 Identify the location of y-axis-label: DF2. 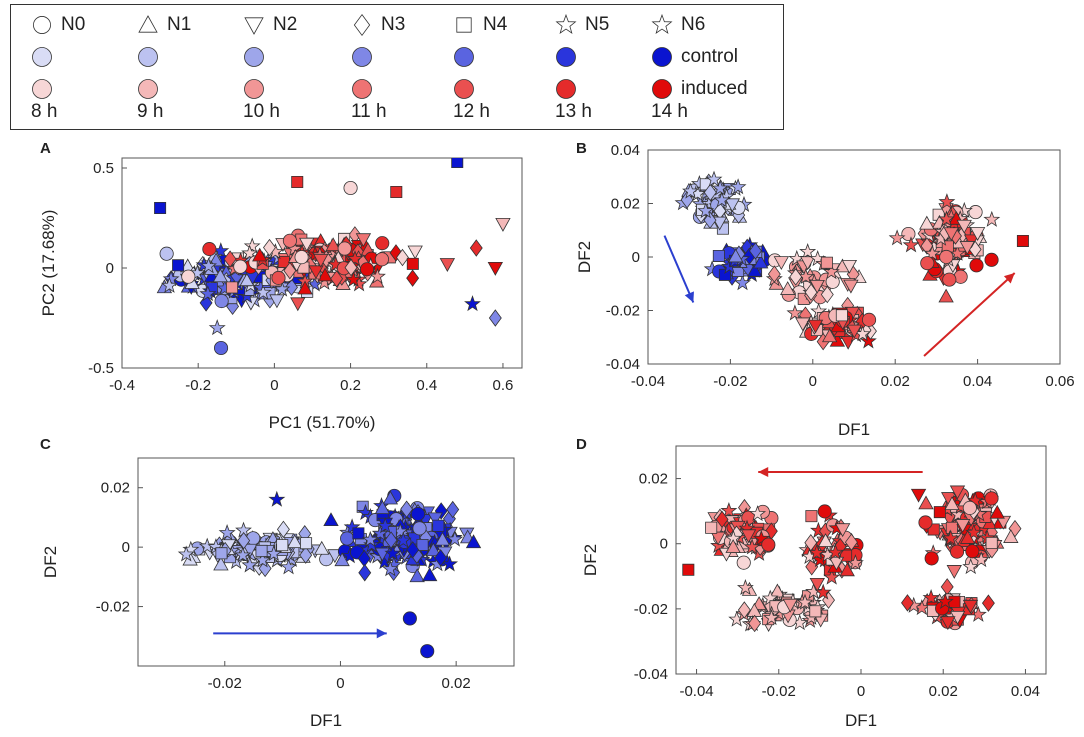
(585, 257).